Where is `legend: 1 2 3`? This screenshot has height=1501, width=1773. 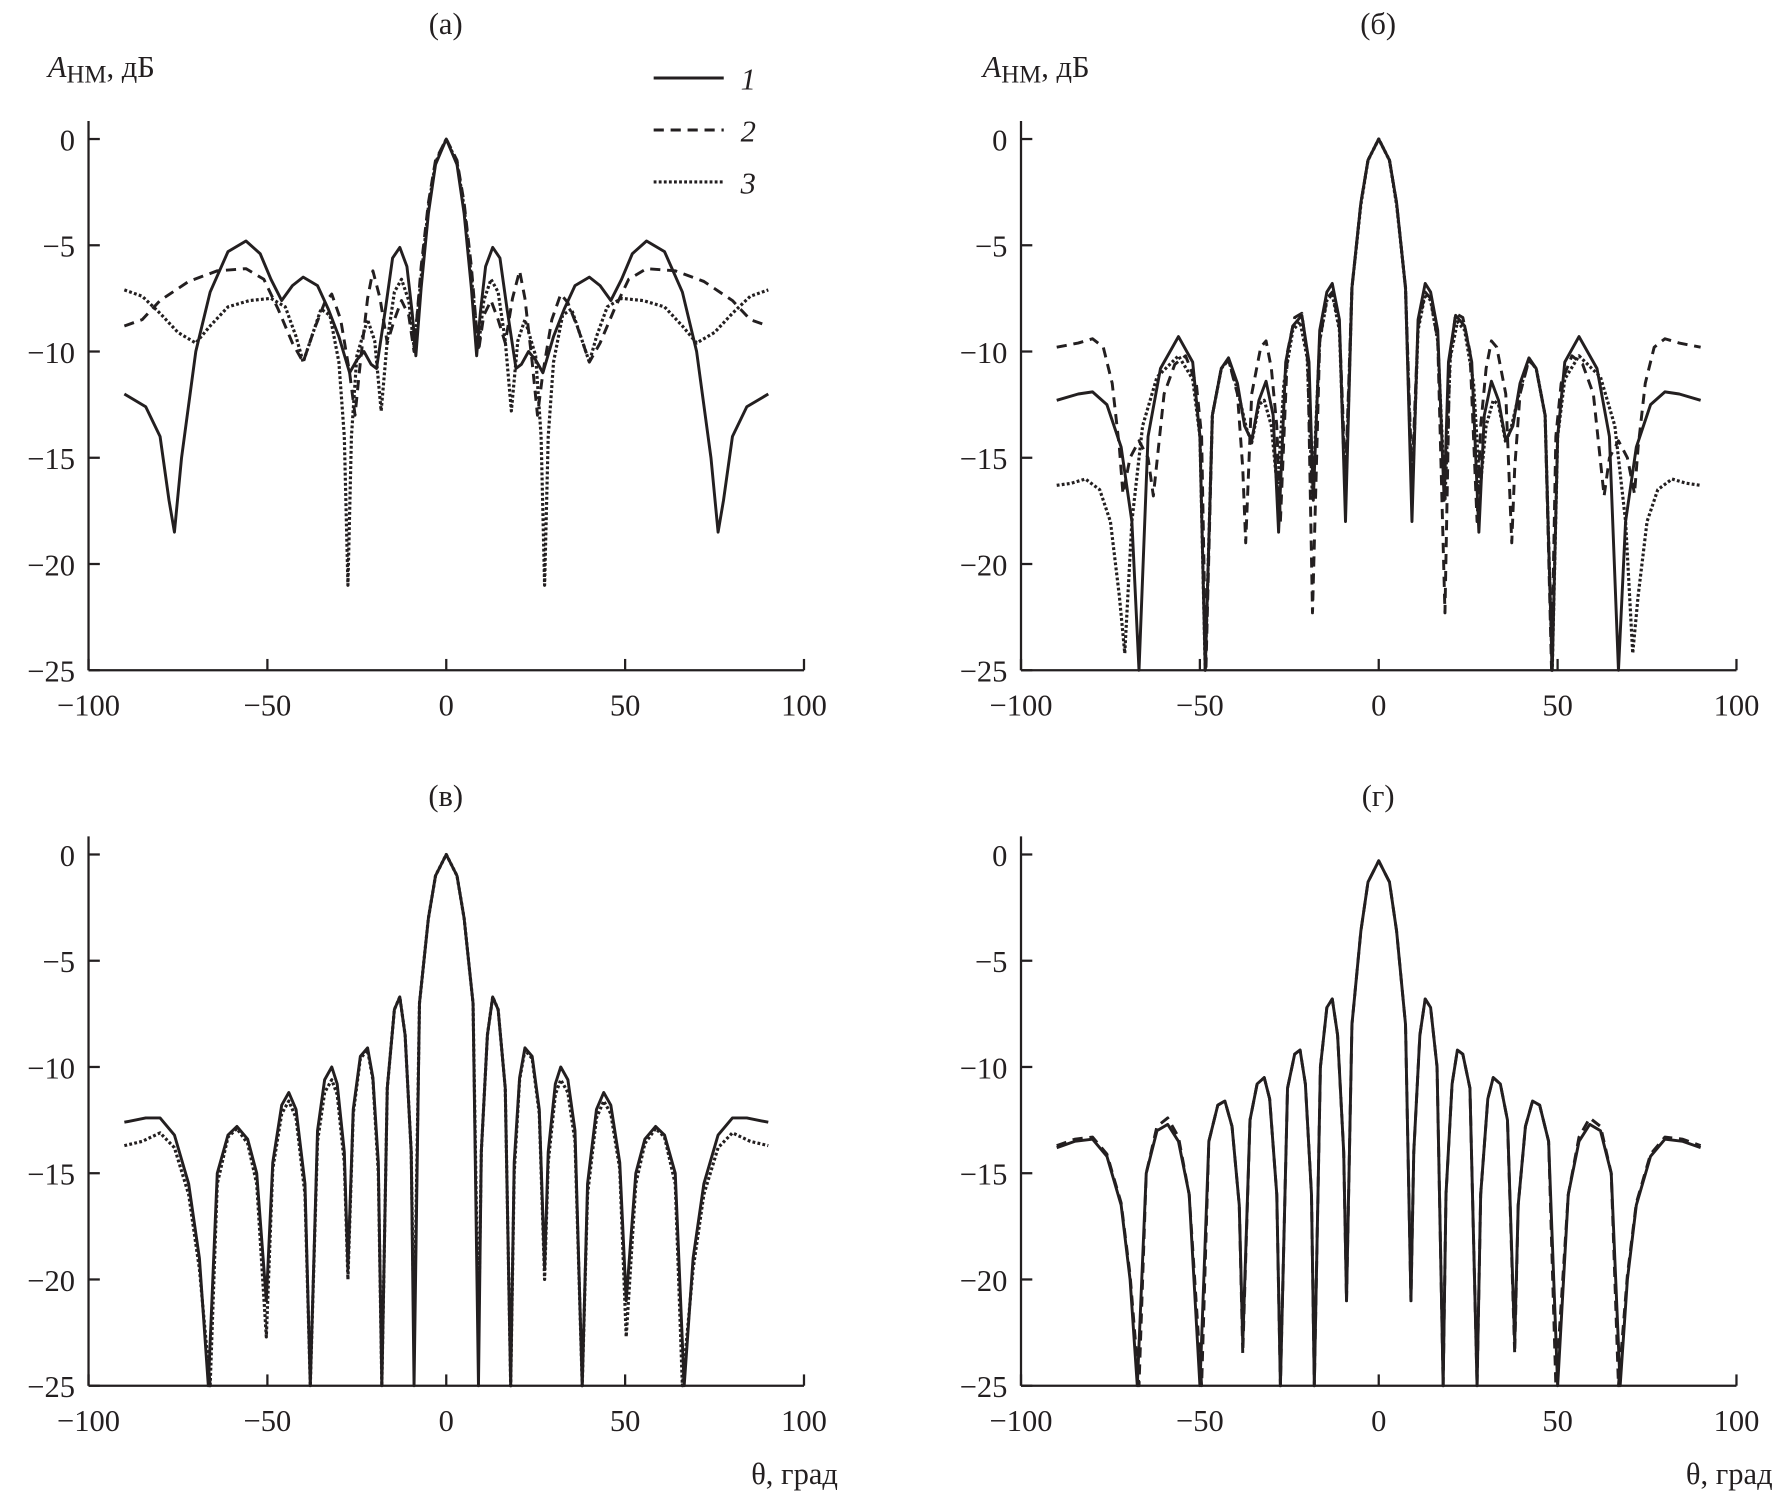 legend: 1 2 3 is located at coordinates (704, 131).